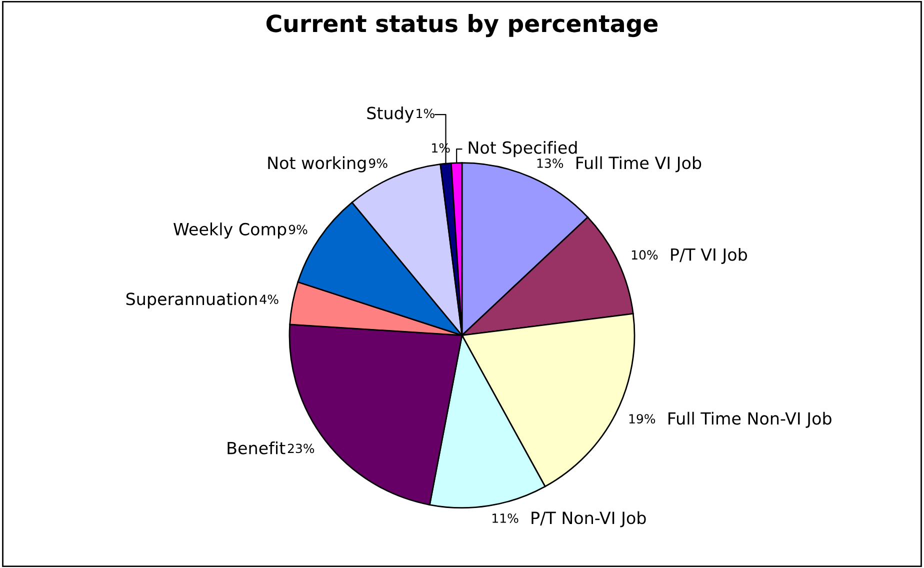 This screenshot has width=924, height=568. What do you see at coordinates (709, 256) in the screenshot?
I see `slice-label: P/T VI Job` at bounding box center [709, 256].